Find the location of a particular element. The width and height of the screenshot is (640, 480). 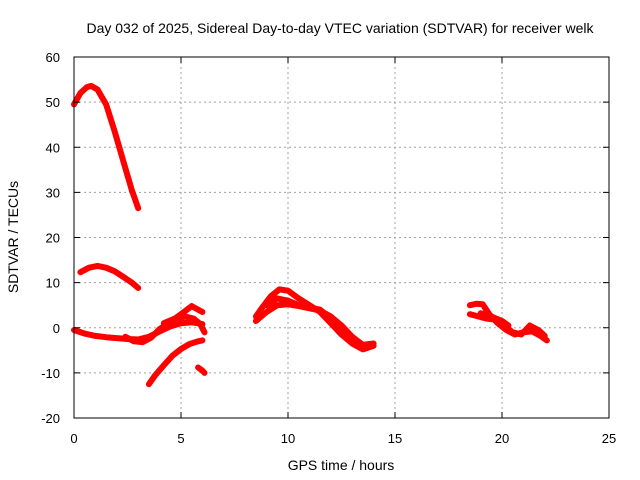

series-arc-mid is located at coordinates (109, 276).